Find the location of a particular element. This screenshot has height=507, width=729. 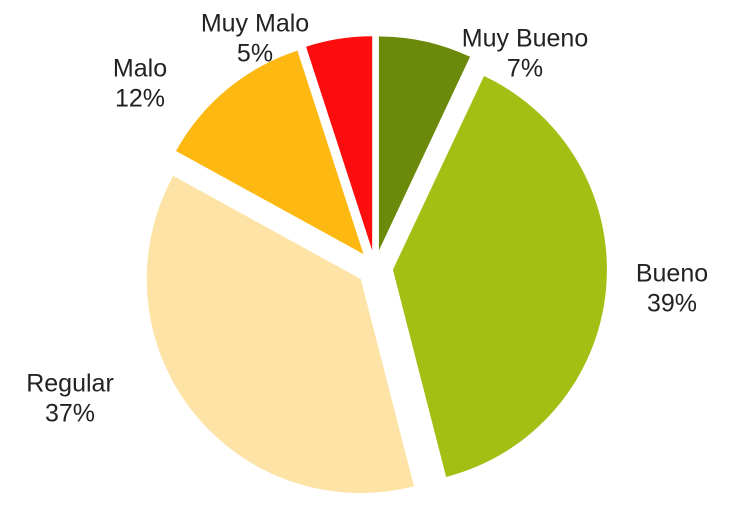

slice-label: Bueno is located at coordinates (672, 274).